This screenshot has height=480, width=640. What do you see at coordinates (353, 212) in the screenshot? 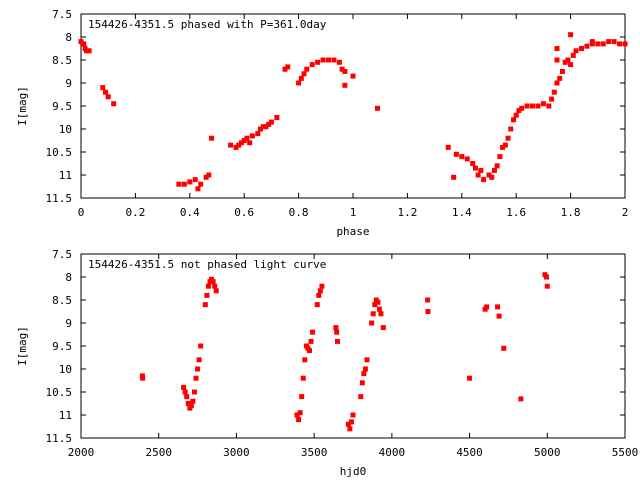
I see `x-tick-labels: 0 0.2 0.4 0.6 0.8 1 1.2 1.4 1.6 1.8 2` at bounding box center [353, 212].